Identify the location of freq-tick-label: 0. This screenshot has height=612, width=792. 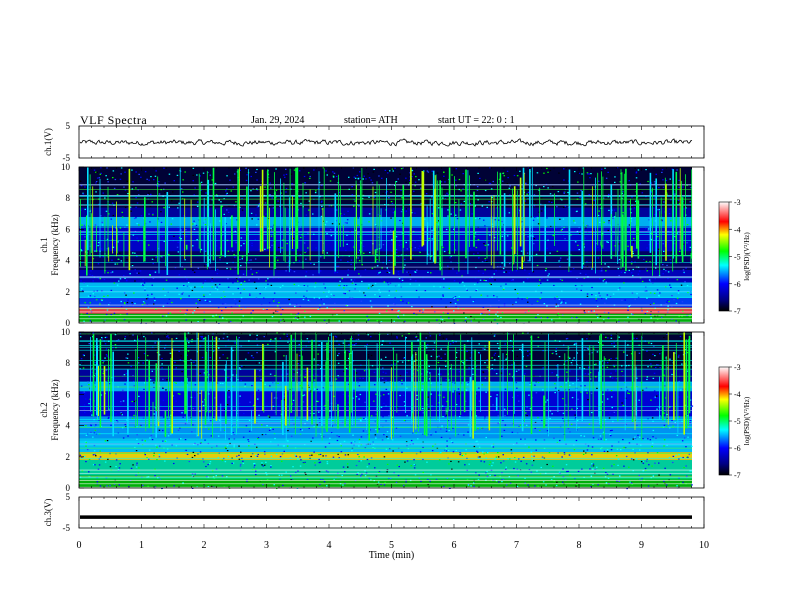
(68, 323).